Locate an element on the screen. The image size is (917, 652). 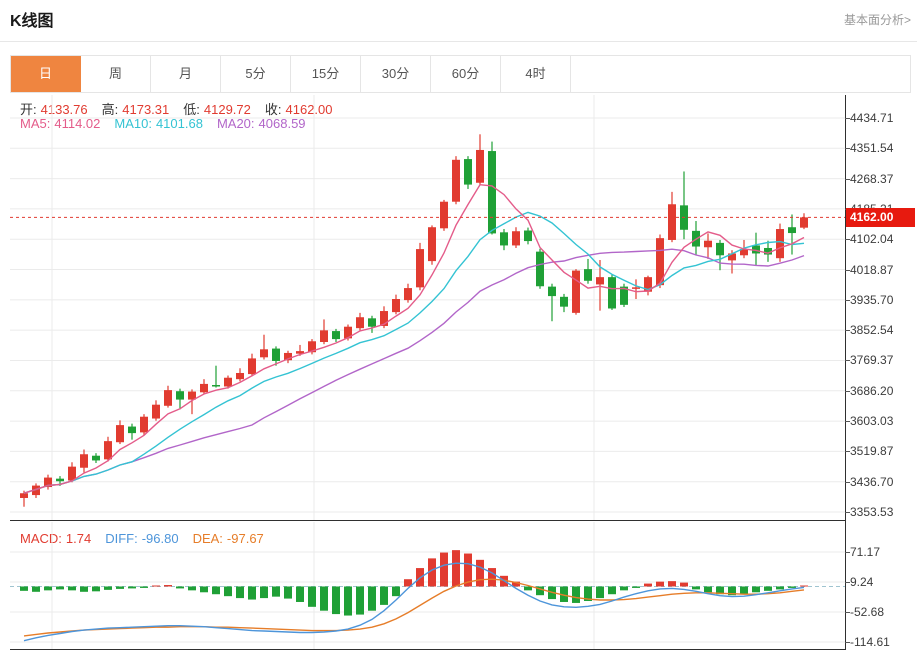
y-axis-label: 3519.87 is located at coordinates (872, 451).